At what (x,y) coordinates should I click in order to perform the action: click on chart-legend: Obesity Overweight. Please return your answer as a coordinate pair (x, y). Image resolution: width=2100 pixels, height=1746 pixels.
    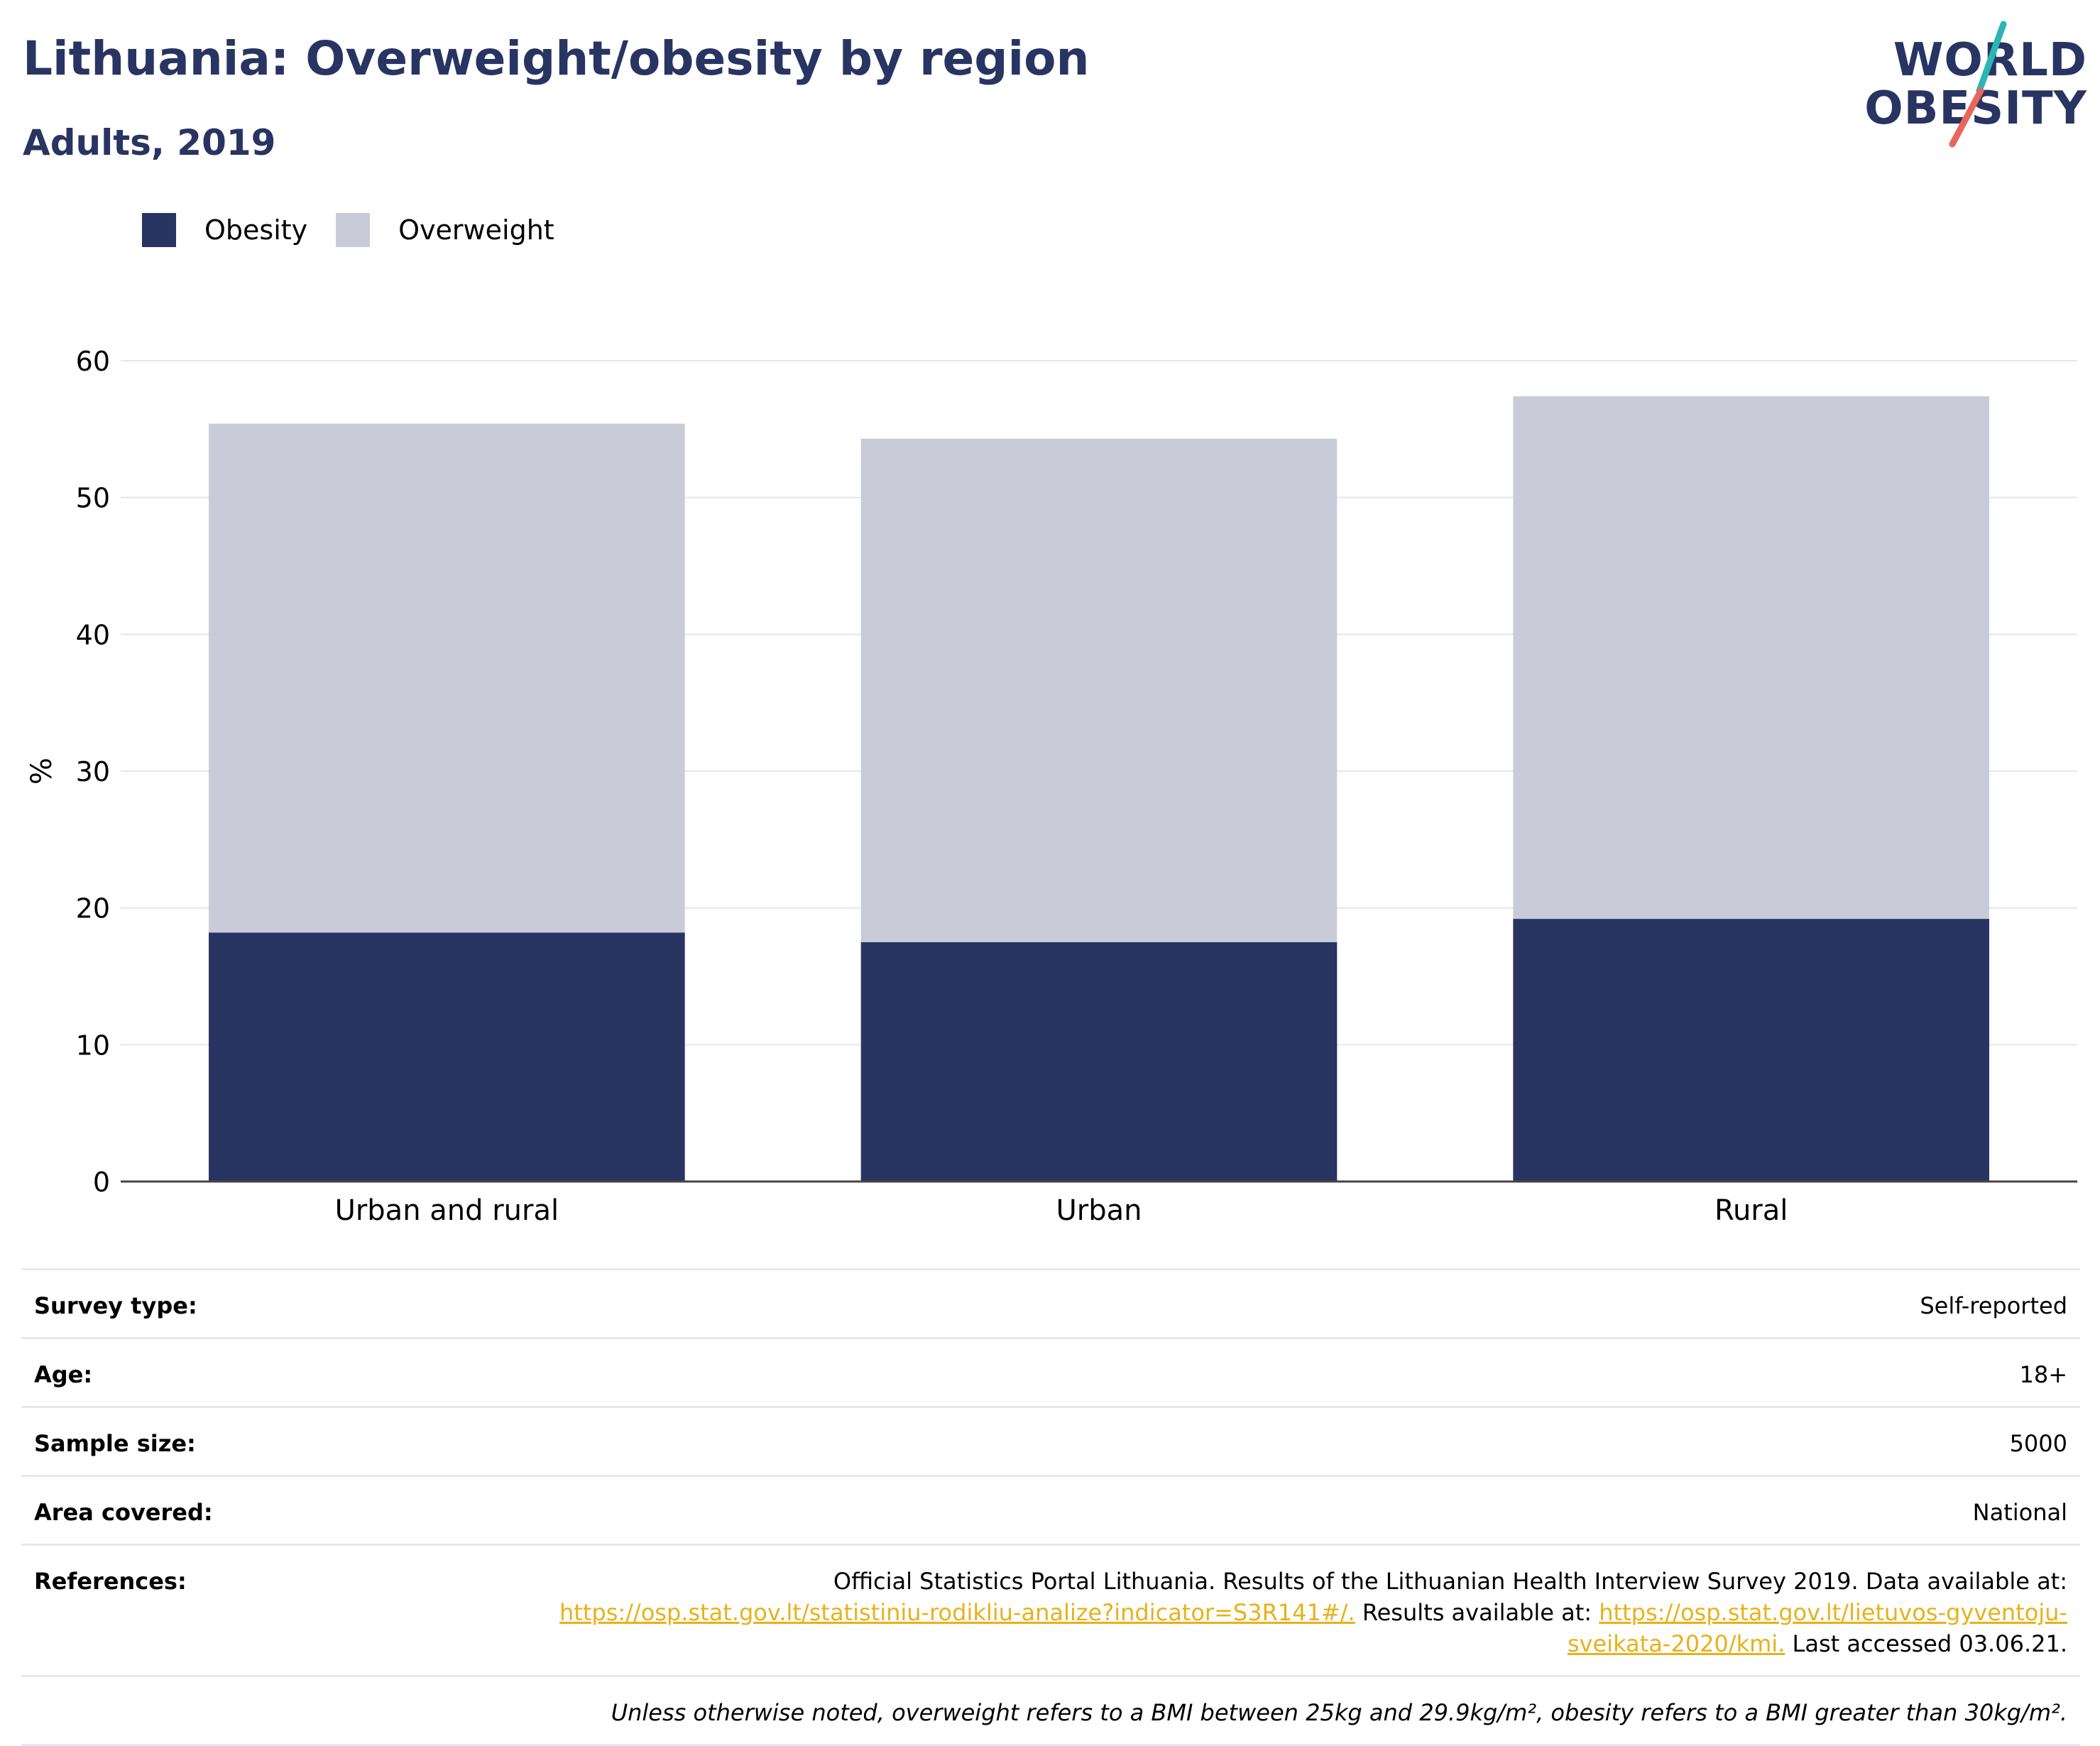
    Looking at the image, I should click on (362, 231).